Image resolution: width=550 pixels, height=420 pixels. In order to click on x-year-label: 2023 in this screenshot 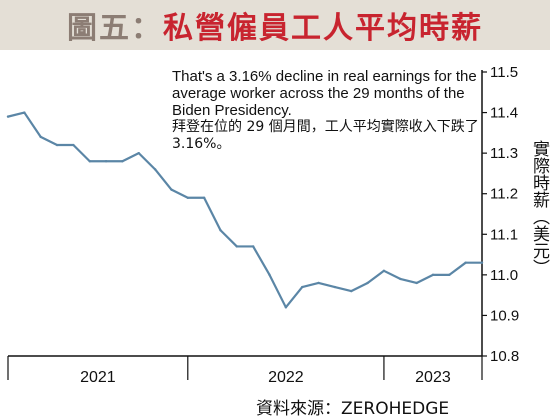, I will do `click(433, 377)`.